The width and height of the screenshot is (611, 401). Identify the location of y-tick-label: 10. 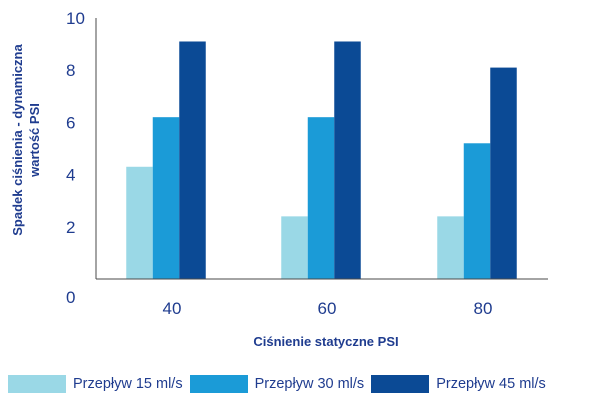
(75, 18).